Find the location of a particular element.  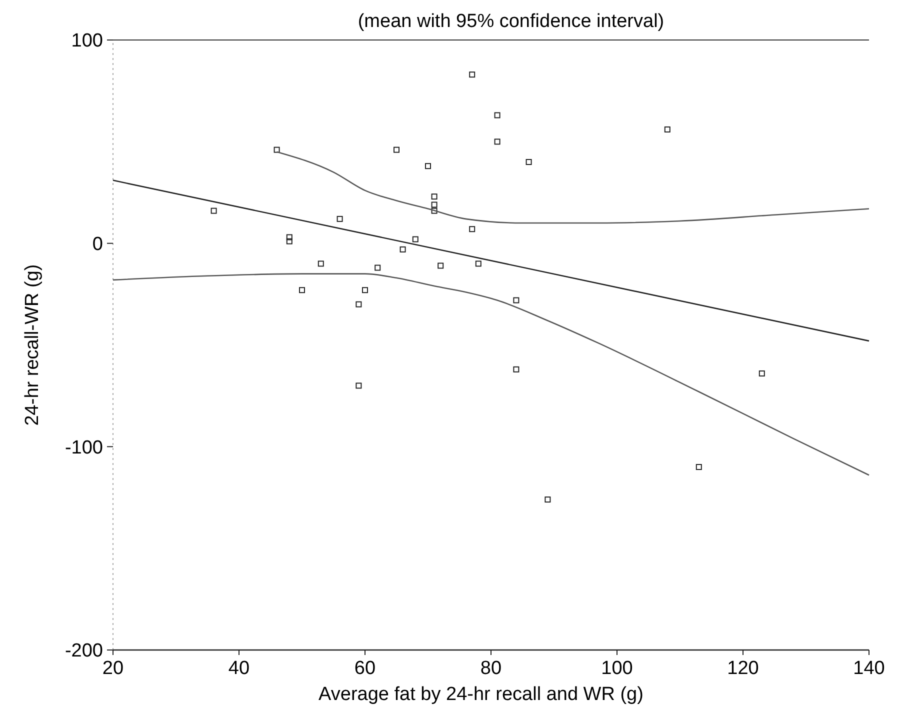

chart-title: (mean with 95% confidence interval) is located at coordinates (511, 21).